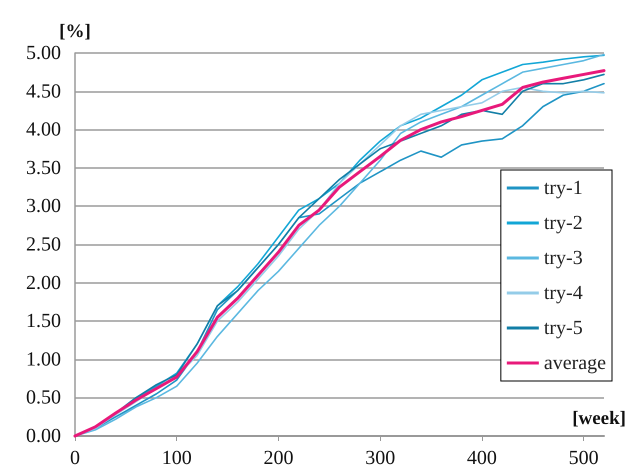  I want to click on legend-label: try-2, so click(563, 223).